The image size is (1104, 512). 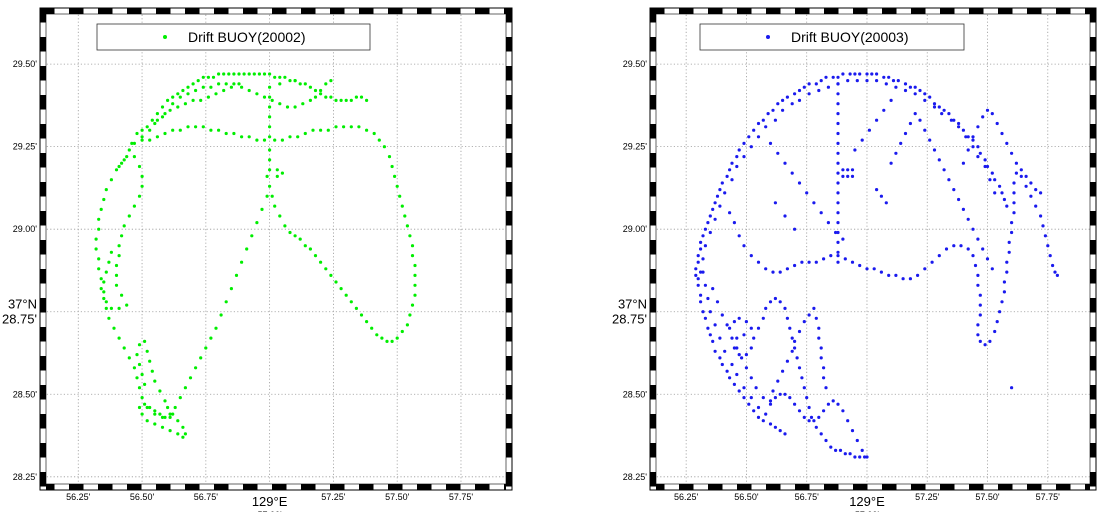 I want to click on x-tick-label: 56.25', so click(x=686, y=497).